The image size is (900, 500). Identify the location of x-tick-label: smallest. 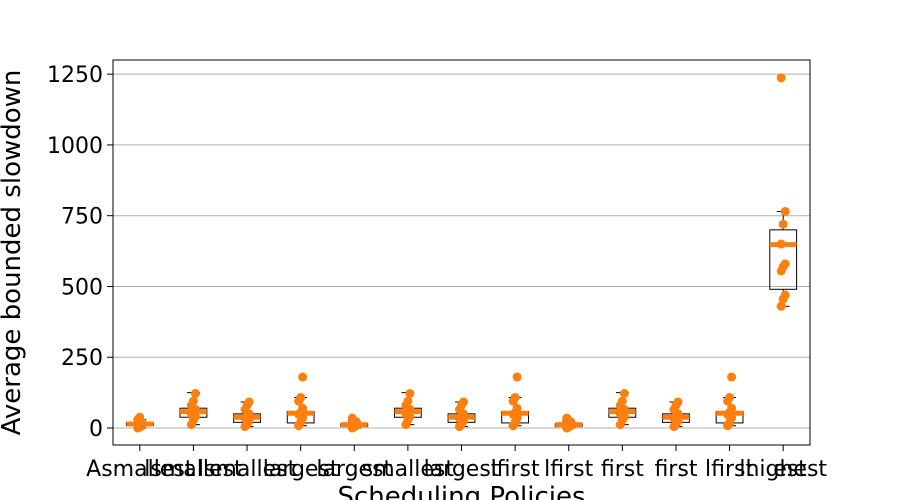
(408, 469).